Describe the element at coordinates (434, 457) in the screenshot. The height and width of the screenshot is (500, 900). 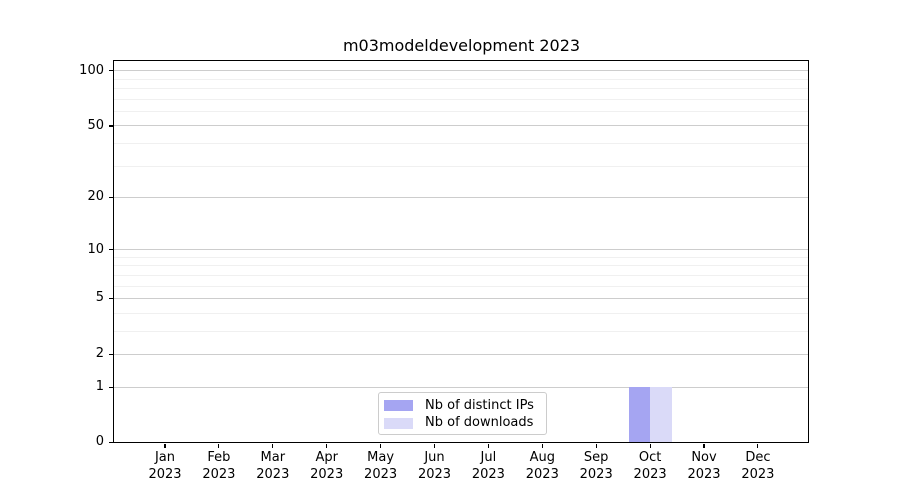
I see `x-tick-month: Jun` at that location.